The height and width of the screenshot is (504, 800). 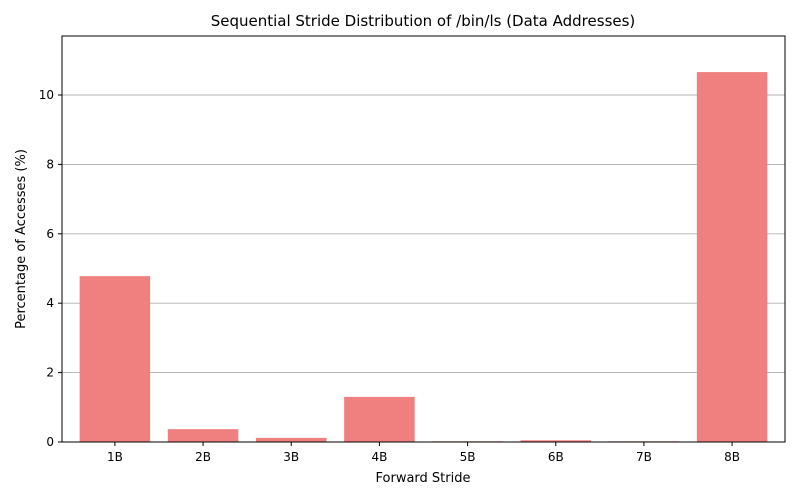 I want to click on bar-6B, so click(x=556, y=441).